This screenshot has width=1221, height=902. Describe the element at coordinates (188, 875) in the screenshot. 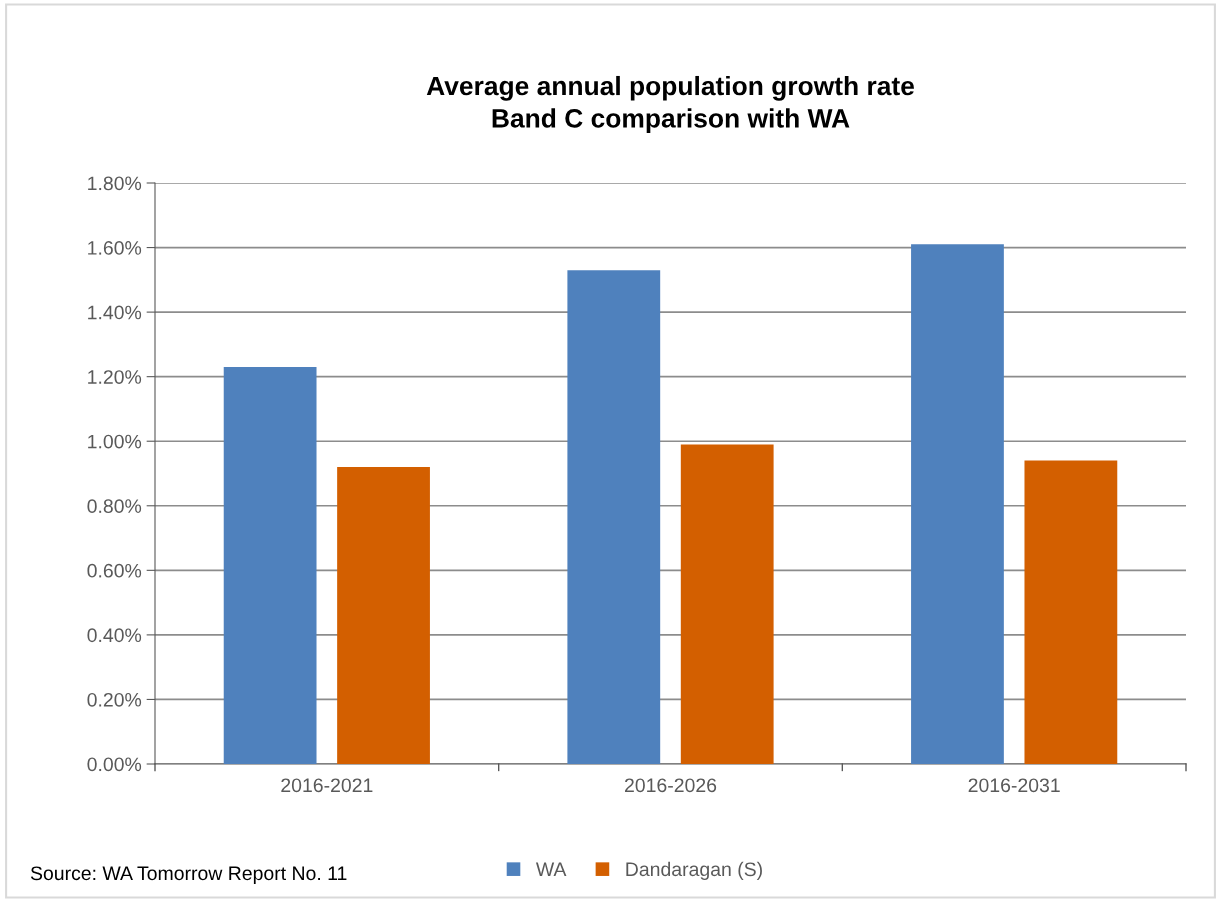

I see `source-note: Source: WA Tomorrow Report No. 11` at that location.